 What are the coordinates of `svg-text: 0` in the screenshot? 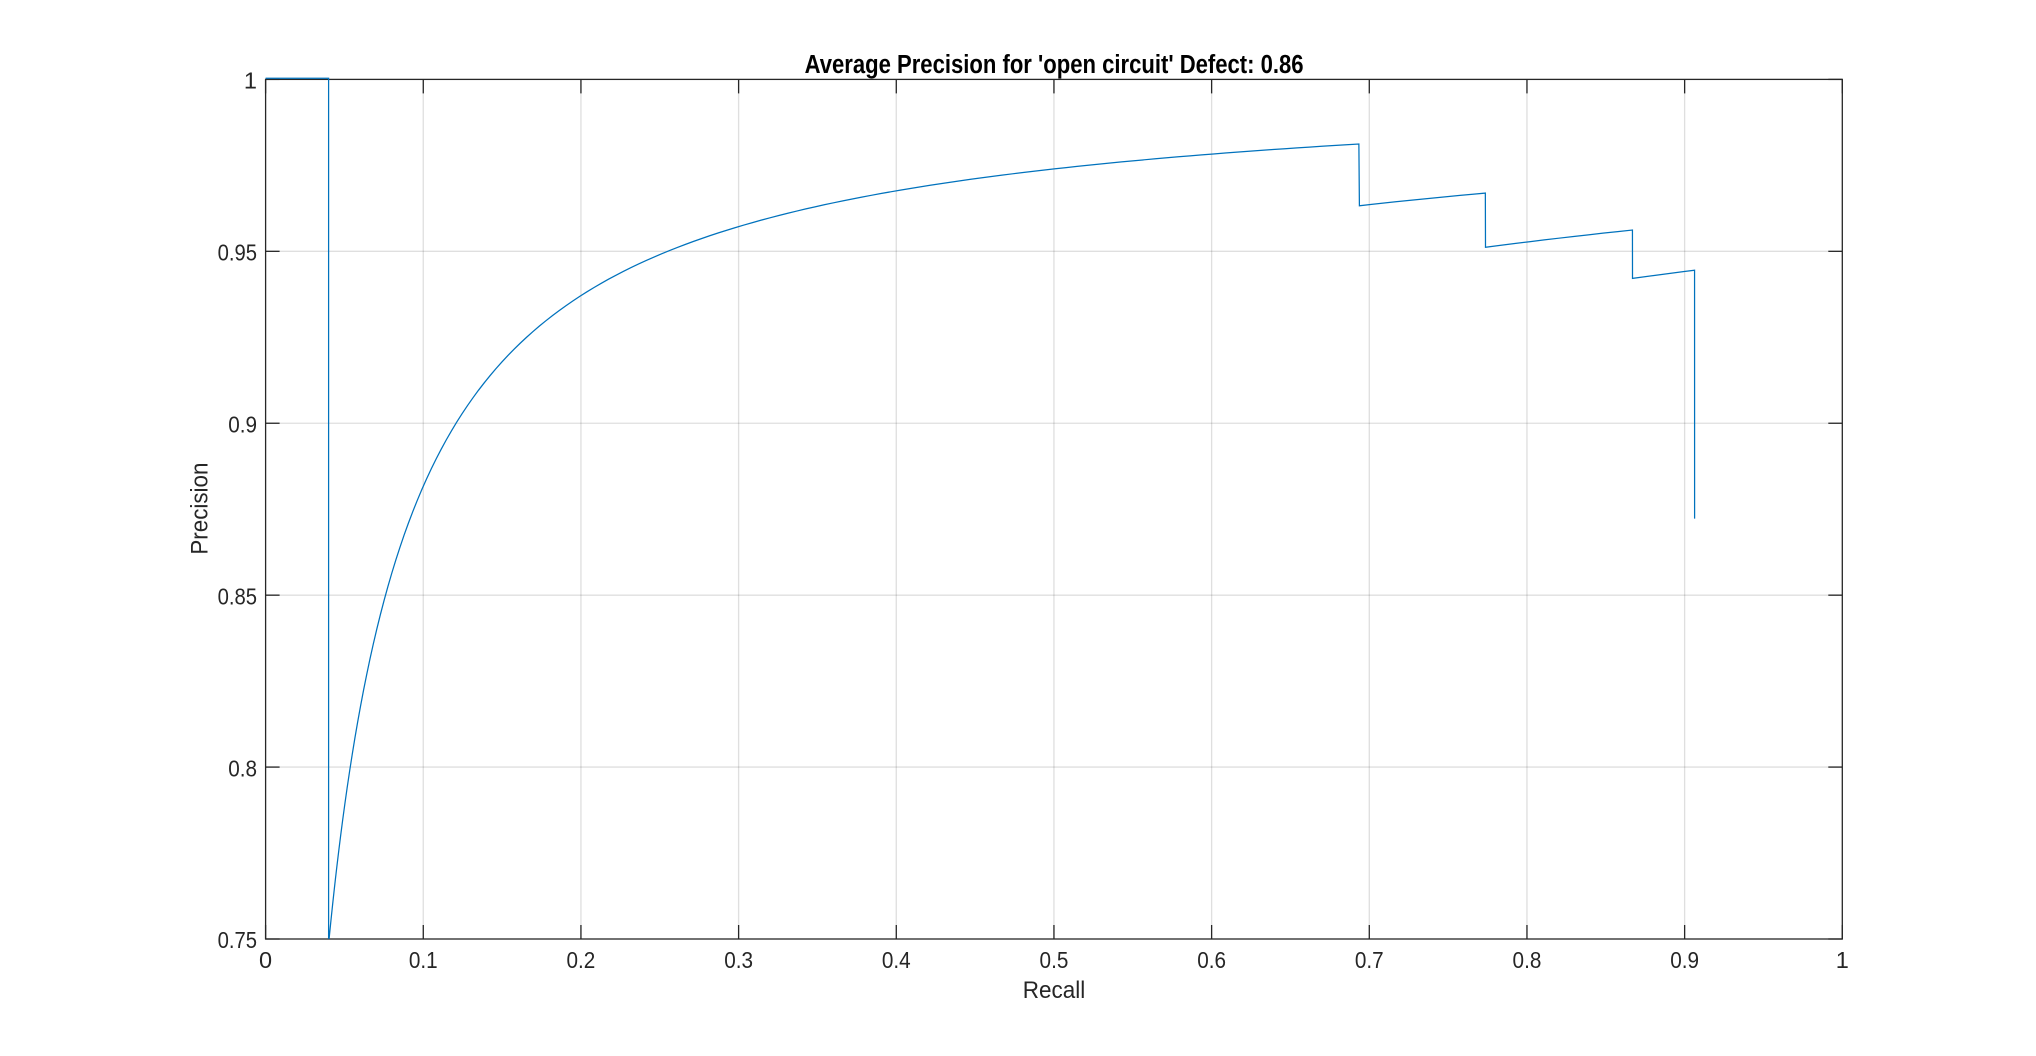 It's located at (265, 960).